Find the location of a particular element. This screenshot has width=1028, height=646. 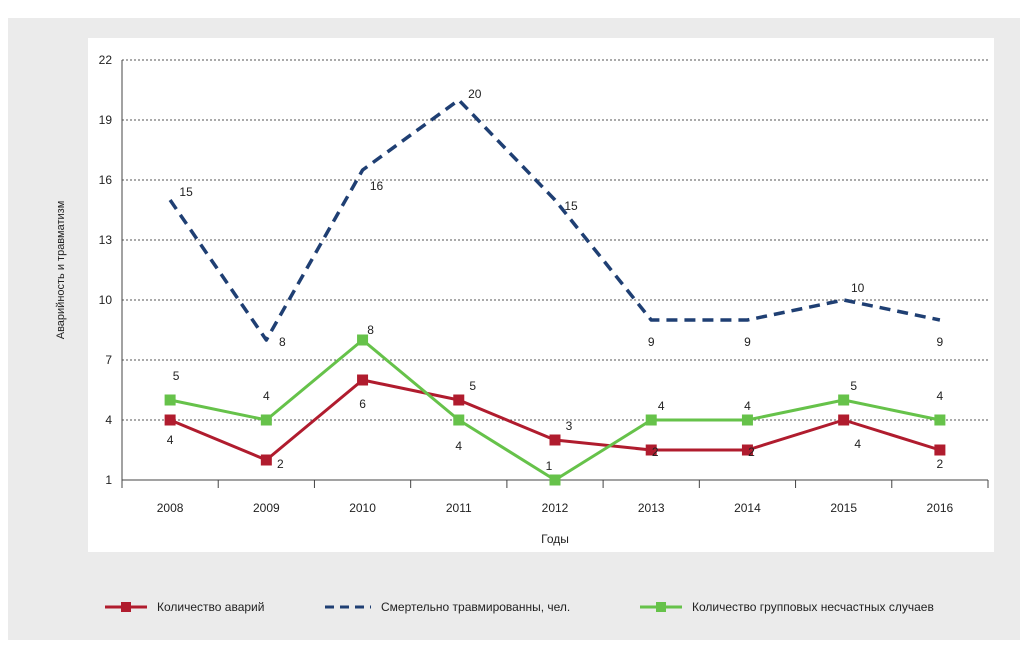

legend-item-fatalities: Смертельно травмированны, чел. is located at coordinates (447, 607).